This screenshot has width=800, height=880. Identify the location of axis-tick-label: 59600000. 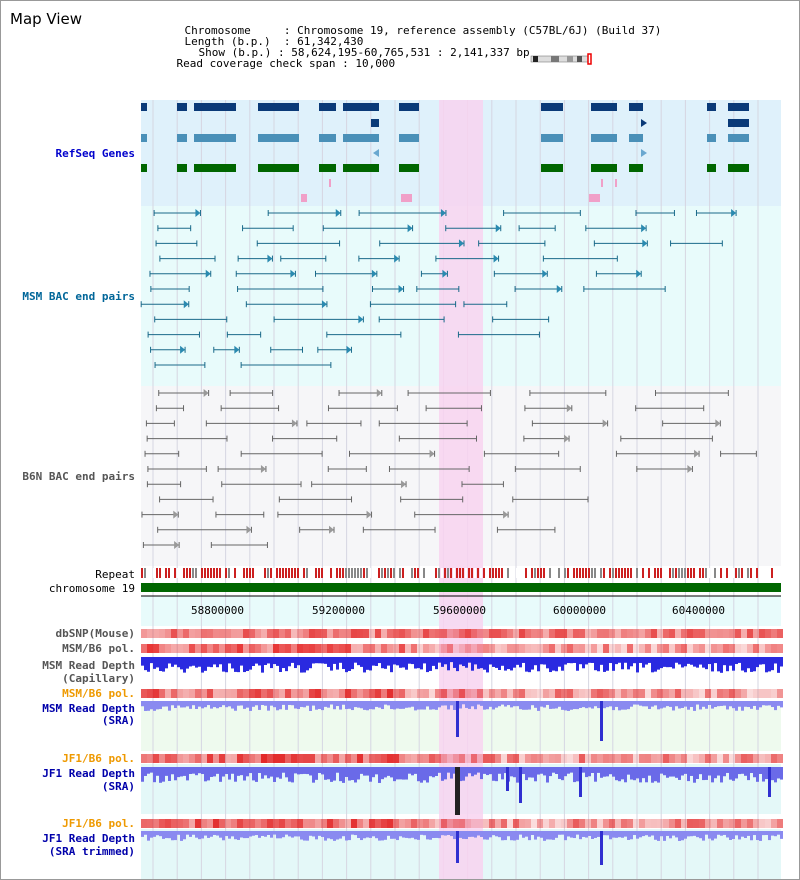
(459, 610).